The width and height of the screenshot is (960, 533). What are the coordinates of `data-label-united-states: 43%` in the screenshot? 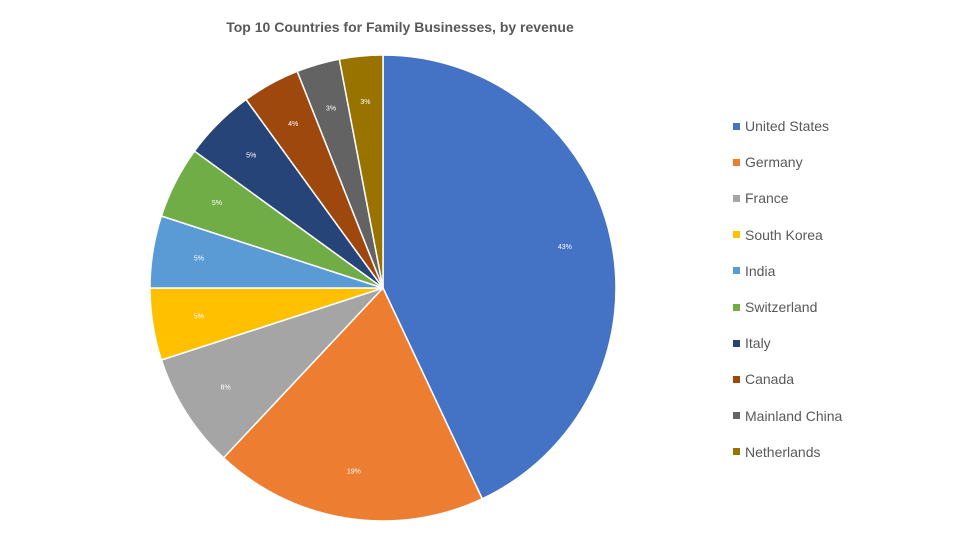 It's located at (565, 247).